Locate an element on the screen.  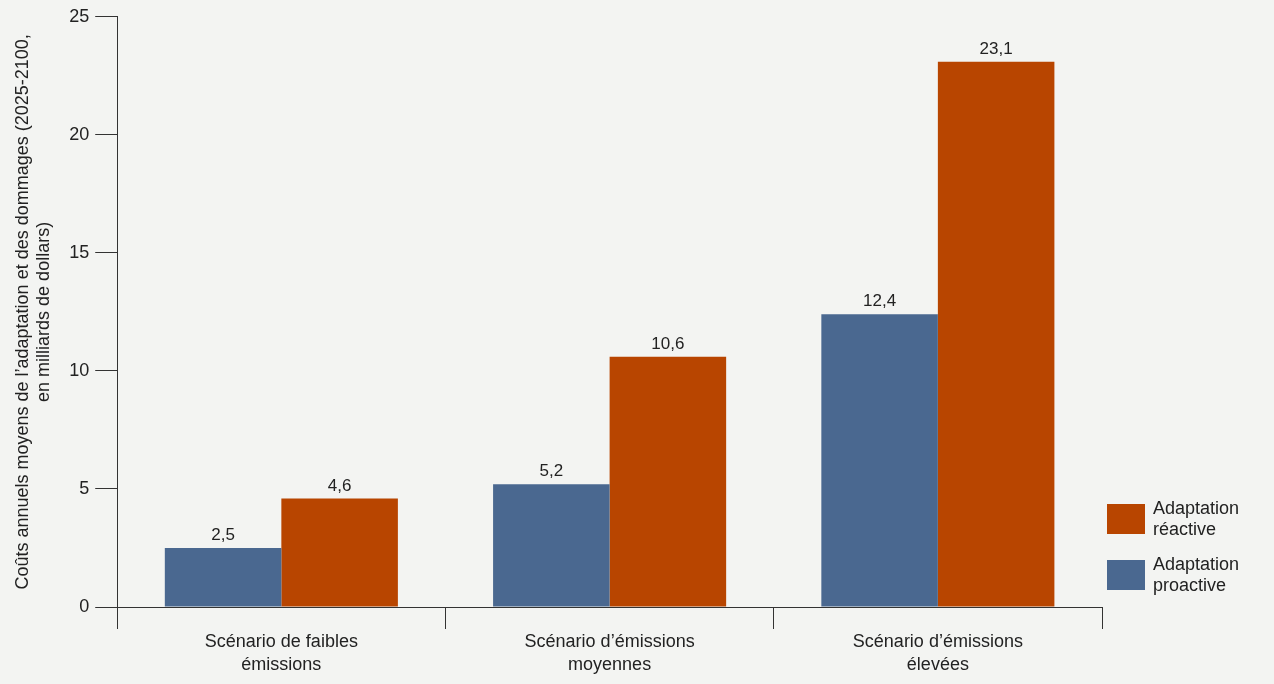
legend-label: Adaptation proactive is located at coordinates (1197, 575).